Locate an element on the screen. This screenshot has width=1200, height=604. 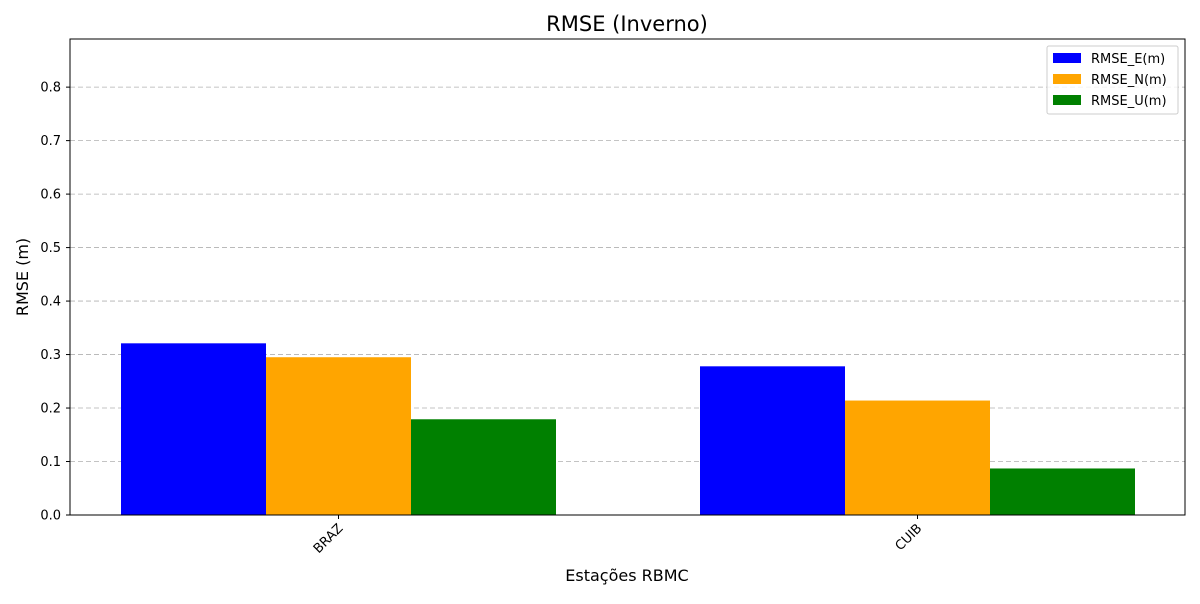
chart-title: RMSE (Inverno) is located at coordinates (627, 24).